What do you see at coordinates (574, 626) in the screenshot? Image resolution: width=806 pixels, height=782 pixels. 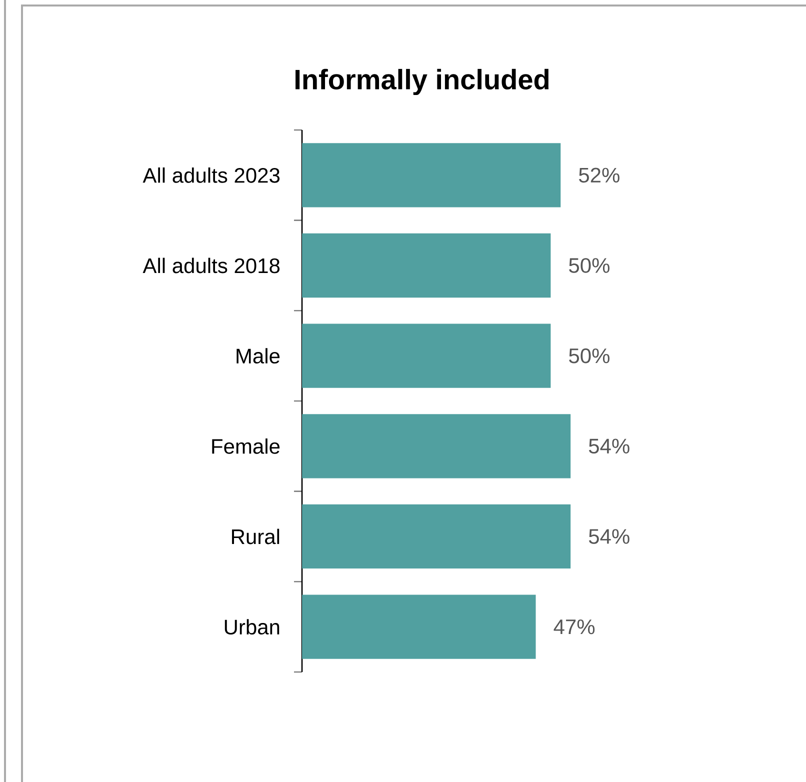 I see `data-label: 47%` at bounding box center [574, 626].